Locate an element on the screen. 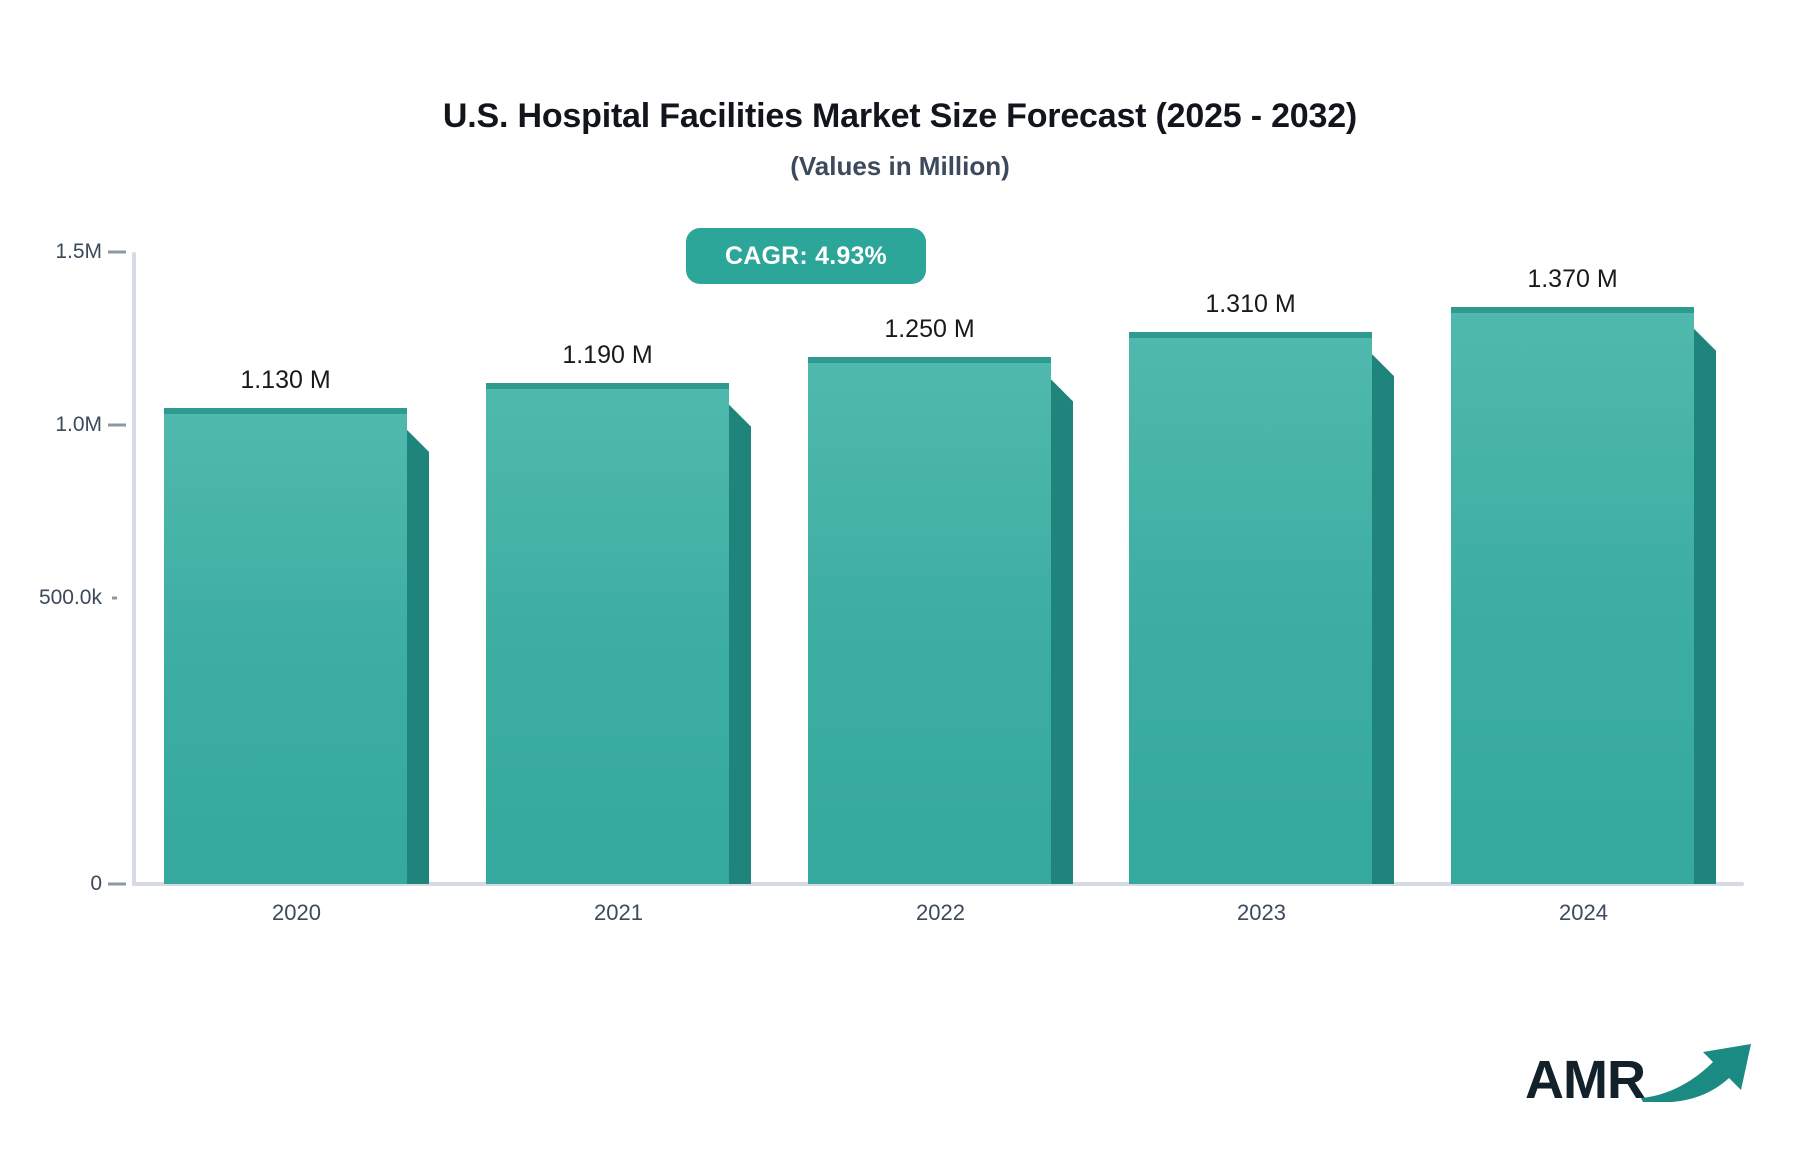 Image resolution: width=1800 pixels, height=1156 pixels. chart-subtitle: (Values in Million) is located at coordinates (900, 165).